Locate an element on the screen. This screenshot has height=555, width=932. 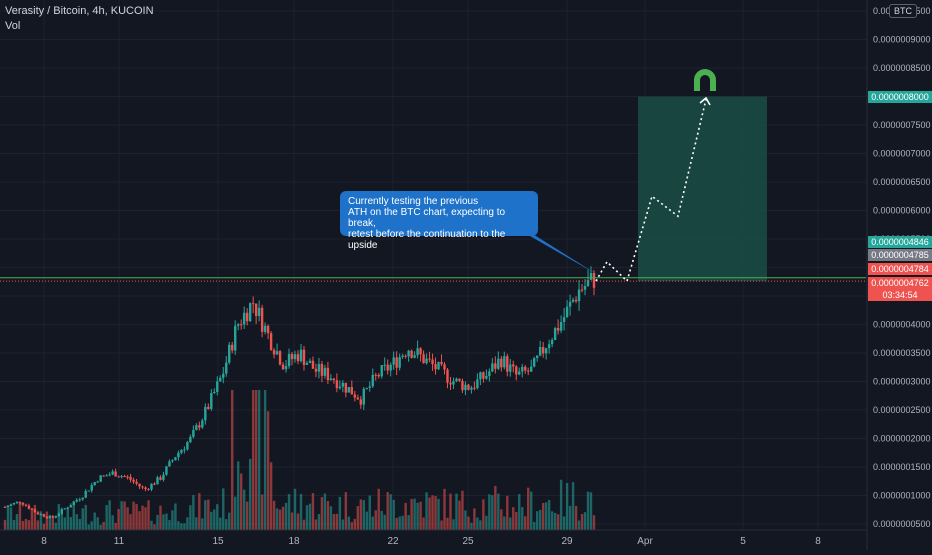
currency-button: BTC is located at coordinates (903, 11).